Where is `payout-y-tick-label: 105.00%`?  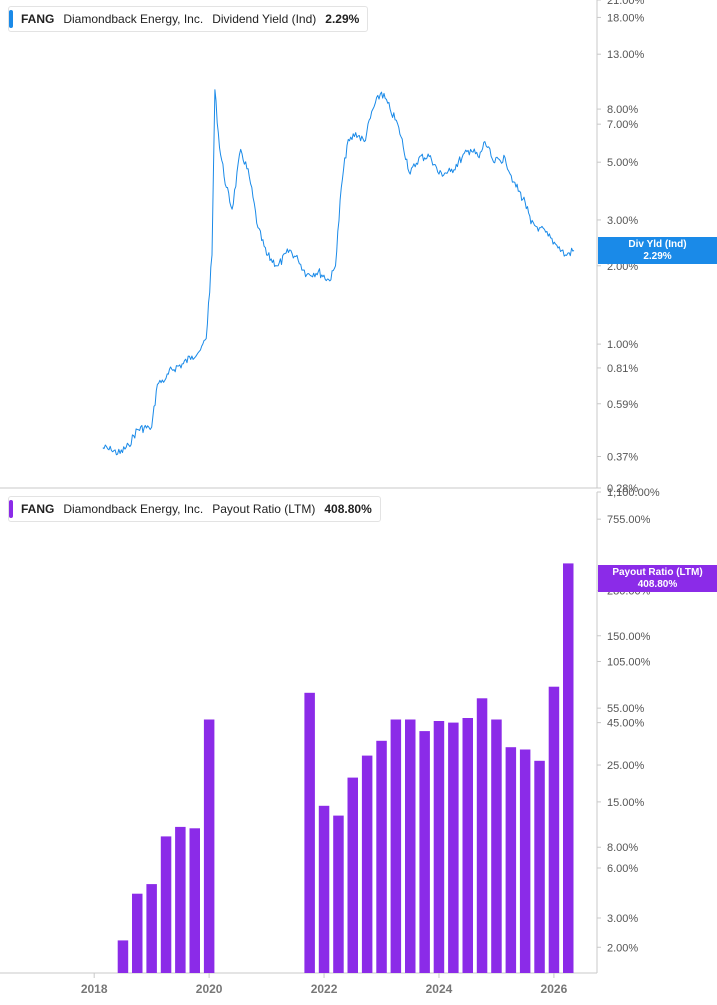 payout-y-tick-label: 105.00% is located at coordinates (629, 662).